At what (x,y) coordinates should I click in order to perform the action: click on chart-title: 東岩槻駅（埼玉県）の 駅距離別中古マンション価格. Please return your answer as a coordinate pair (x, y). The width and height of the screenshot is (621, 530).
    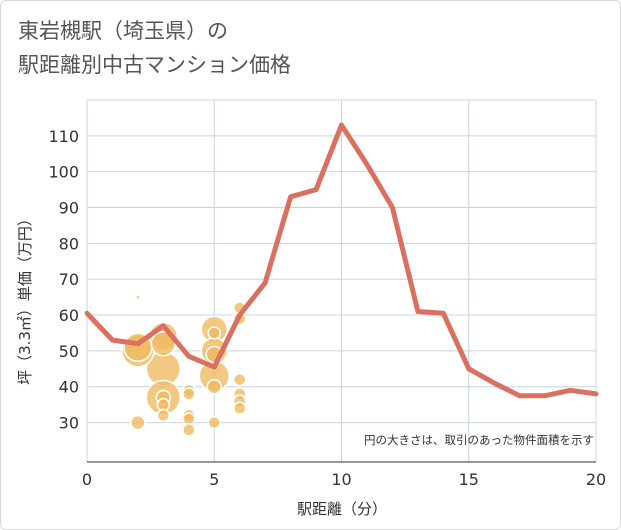
    Looking at the image, I should click on (154, 48).